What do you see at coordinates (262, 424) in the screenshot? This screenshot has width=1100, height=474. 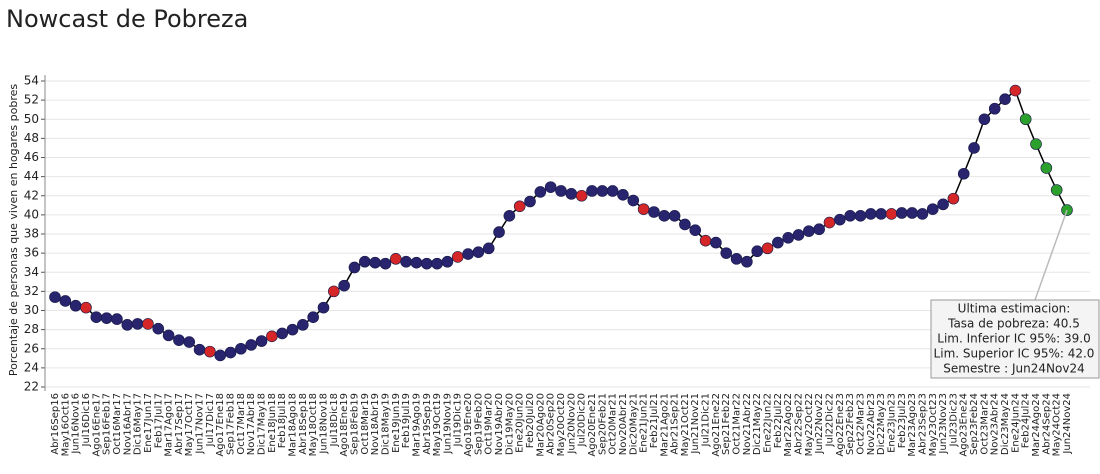 I see `x-tick-label: Dic17May18` at bounding box center [262, 424].